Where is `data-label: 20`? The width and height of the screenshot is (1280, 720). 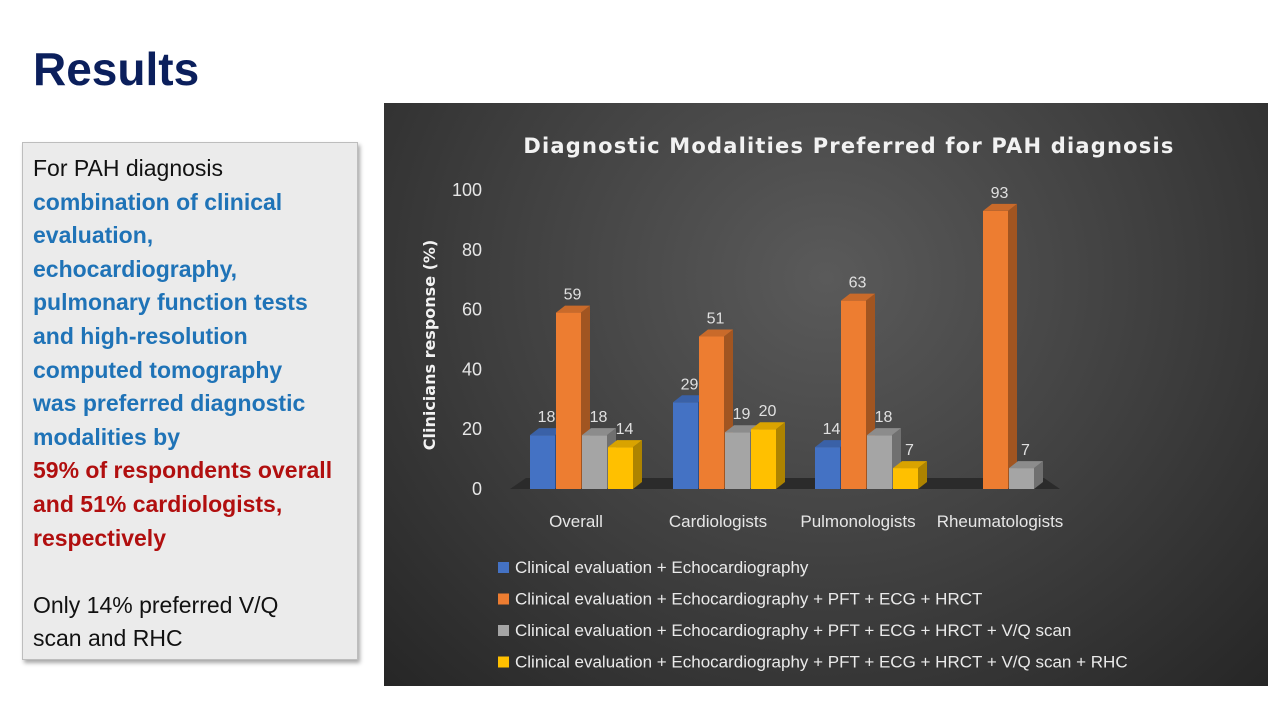
data-label: 20 is located at coordinates (768, 411).